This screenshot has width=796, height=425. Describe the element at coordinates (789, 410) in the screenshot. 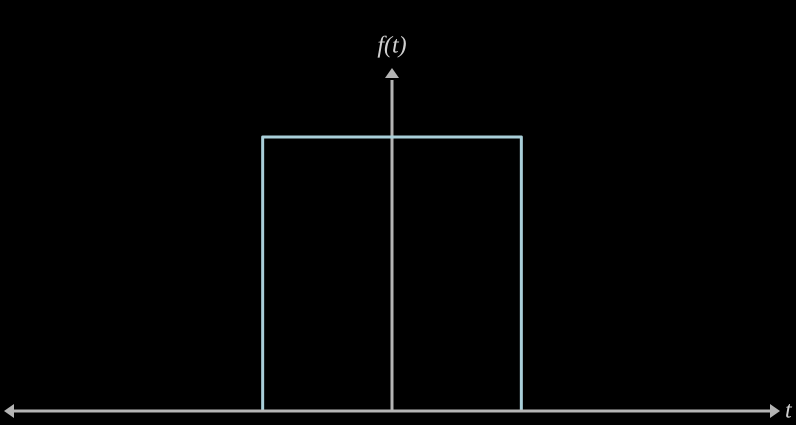

I see `x-axis-title: t` at that location.